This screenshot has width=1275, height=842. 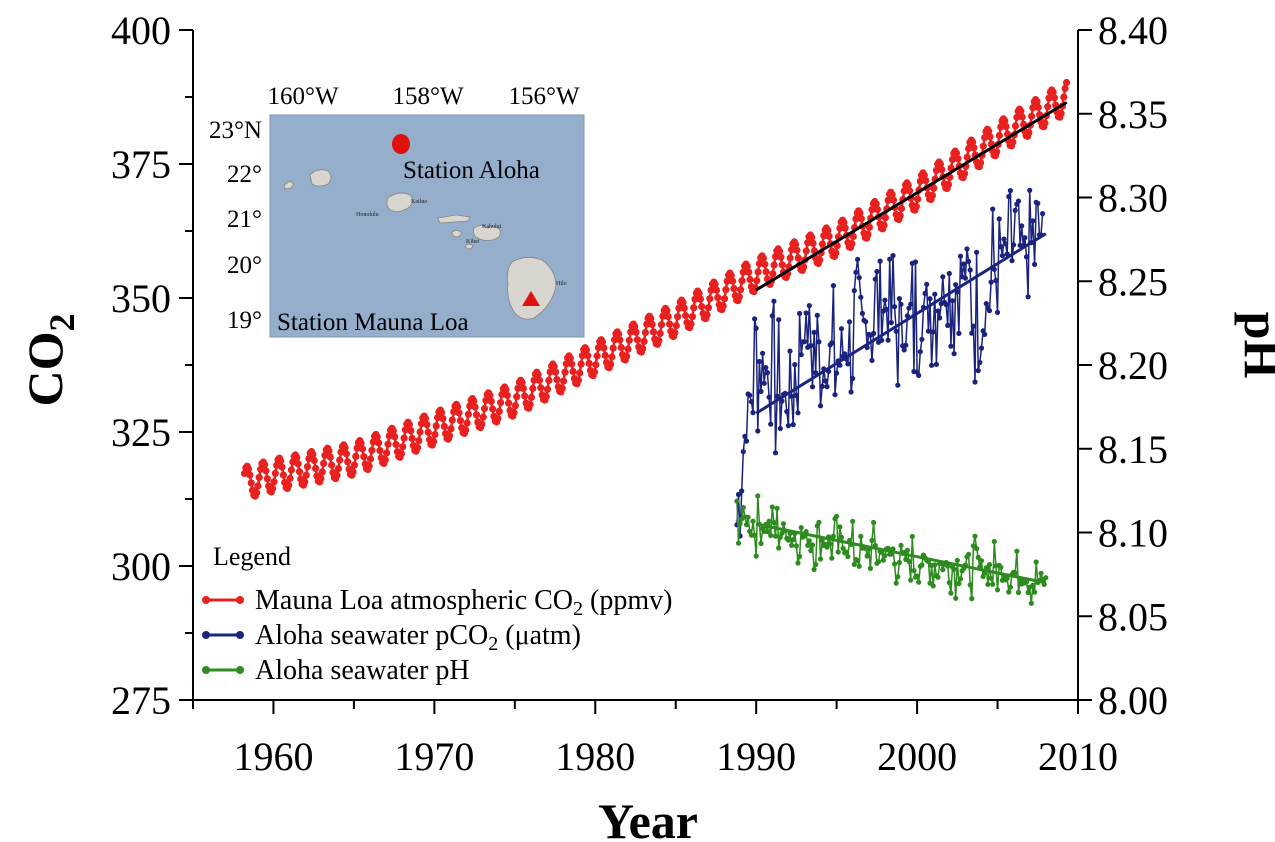 What do you see at coordinates (1133, 114) in the screenshot?
I see `y-right-tick-label: 8.35` at bounding box center [1133, 114].